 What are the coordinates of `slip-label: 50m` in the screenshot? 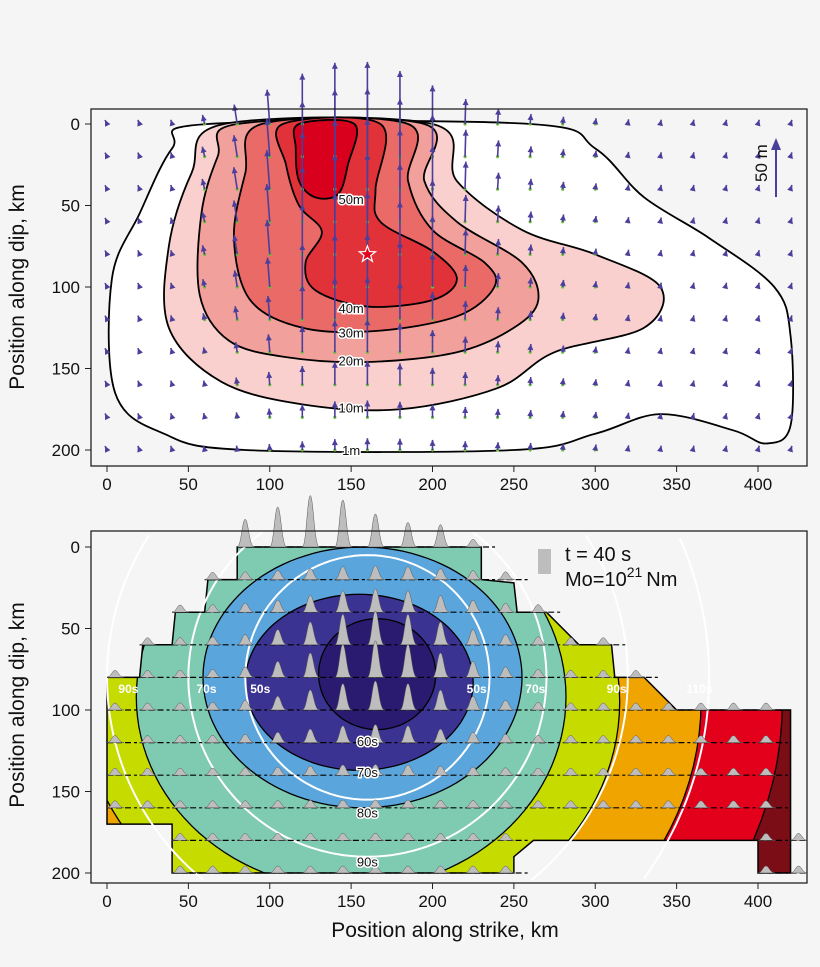 It's located at (350, 199).